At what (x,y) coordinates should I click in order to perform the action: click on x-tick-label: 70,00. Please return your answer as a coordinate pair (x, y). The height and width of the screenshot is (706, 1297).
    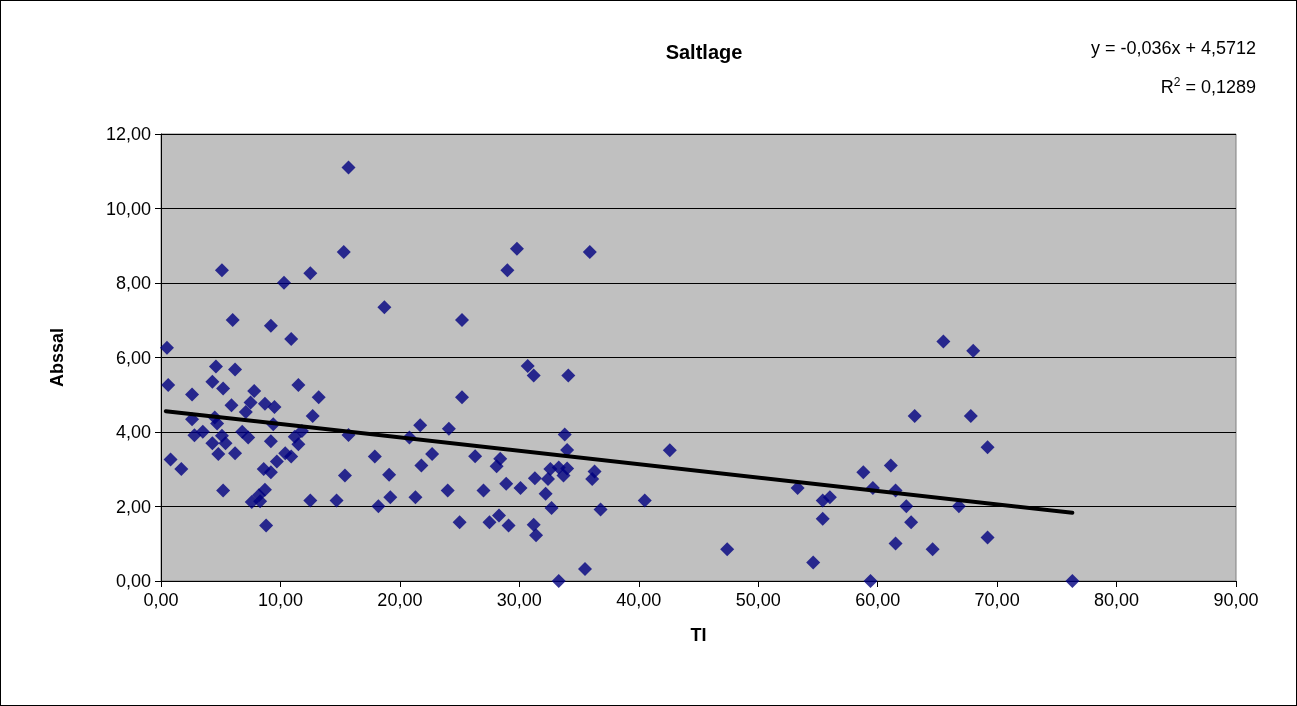
    Looking at the image, I should click on (997, 600).